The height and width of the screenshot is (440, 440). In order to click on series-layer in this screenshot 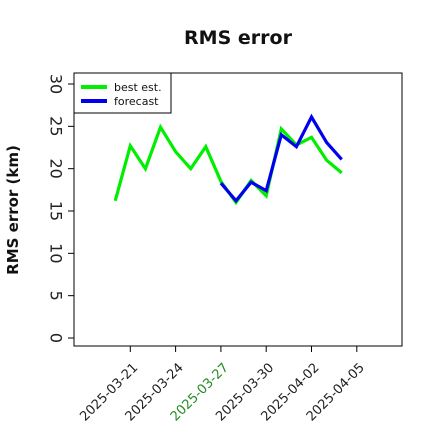, I will do `click(228, 159)`.